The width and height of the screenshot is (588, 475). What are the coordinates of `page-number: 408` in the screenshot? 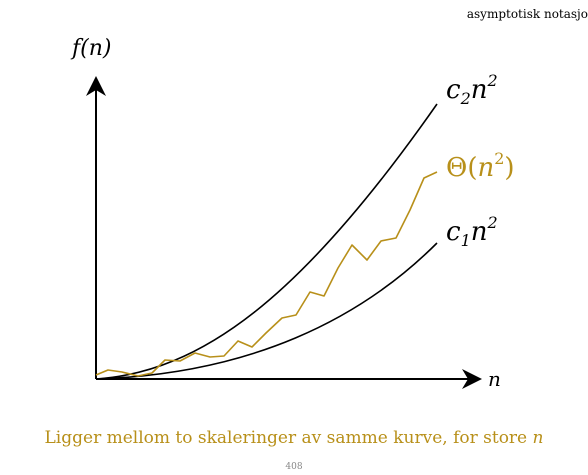 It's located at (294, 467).